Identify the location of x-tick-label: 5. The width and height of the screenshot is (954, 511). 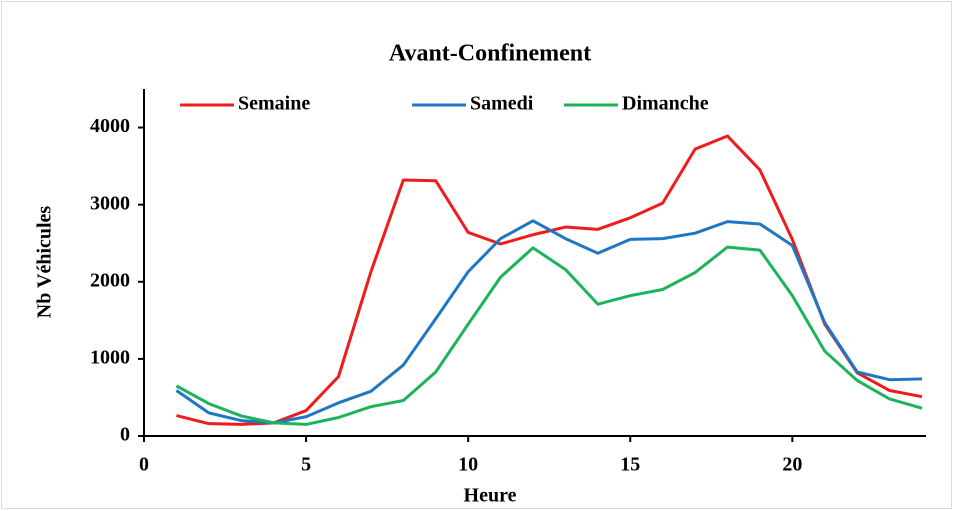
(306, 465).